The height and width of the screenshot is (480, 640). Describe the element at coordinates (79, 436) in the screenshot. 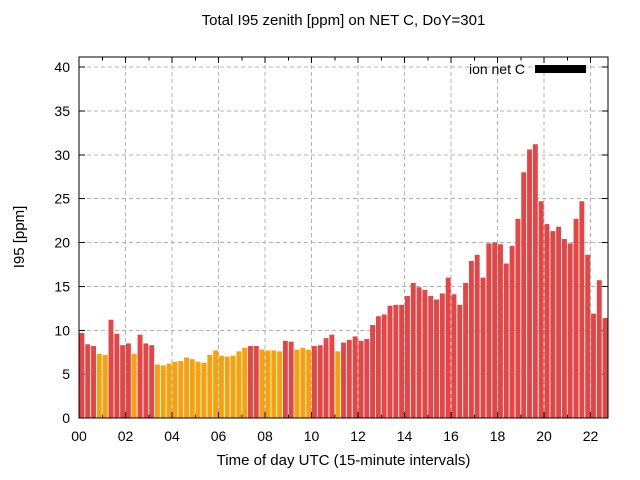

I see `x-tick-label: 00` at that location.